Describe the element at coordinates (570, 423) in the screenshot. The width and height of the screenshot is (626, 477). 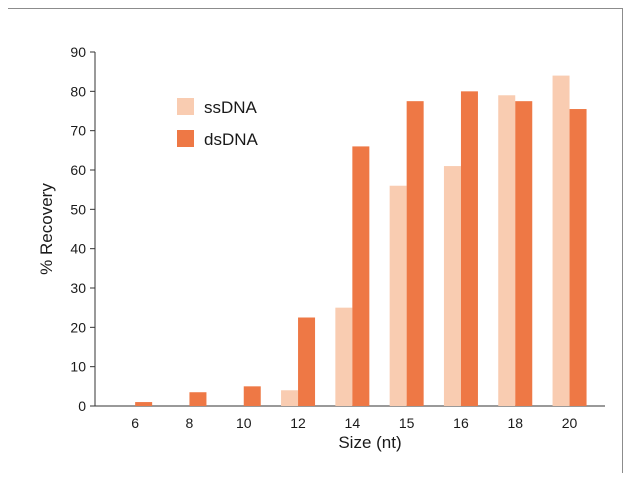
I see `x-tick-label: 20` at that location.